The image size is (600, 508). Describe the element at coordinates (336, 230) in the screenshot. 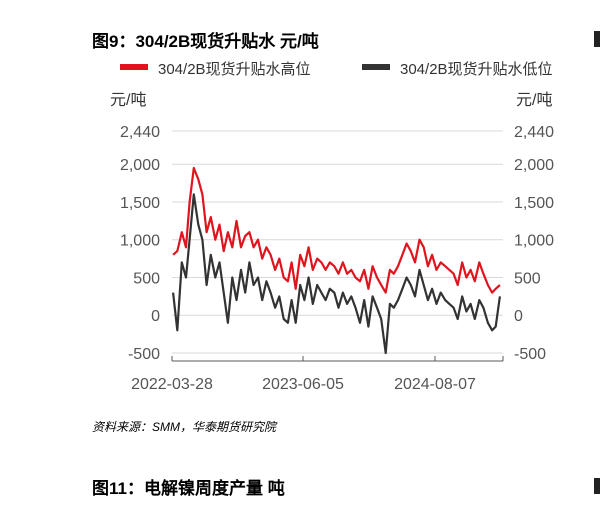

I see `series-line-high` at that location.